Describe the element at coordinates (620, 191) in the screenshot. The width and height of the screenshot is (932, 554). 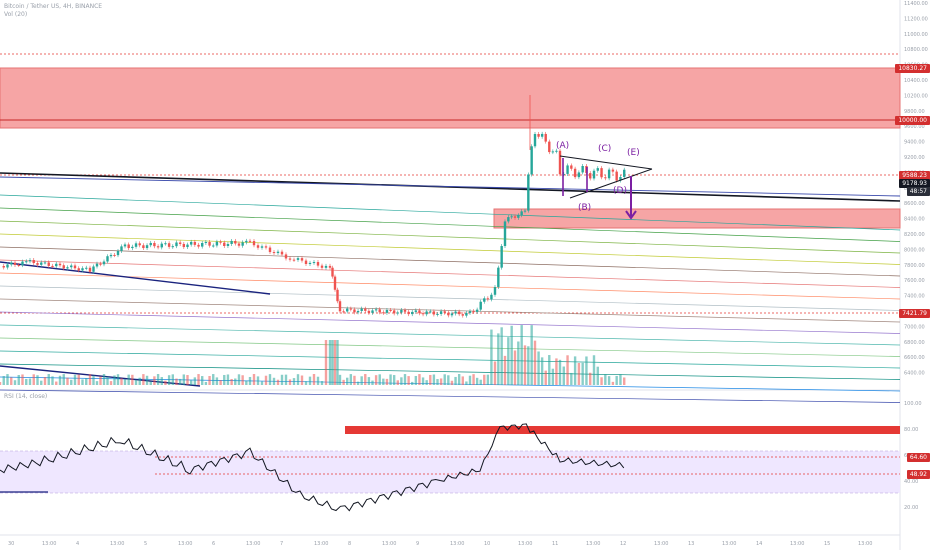
I see `wave-label-d: (D)` at that location.